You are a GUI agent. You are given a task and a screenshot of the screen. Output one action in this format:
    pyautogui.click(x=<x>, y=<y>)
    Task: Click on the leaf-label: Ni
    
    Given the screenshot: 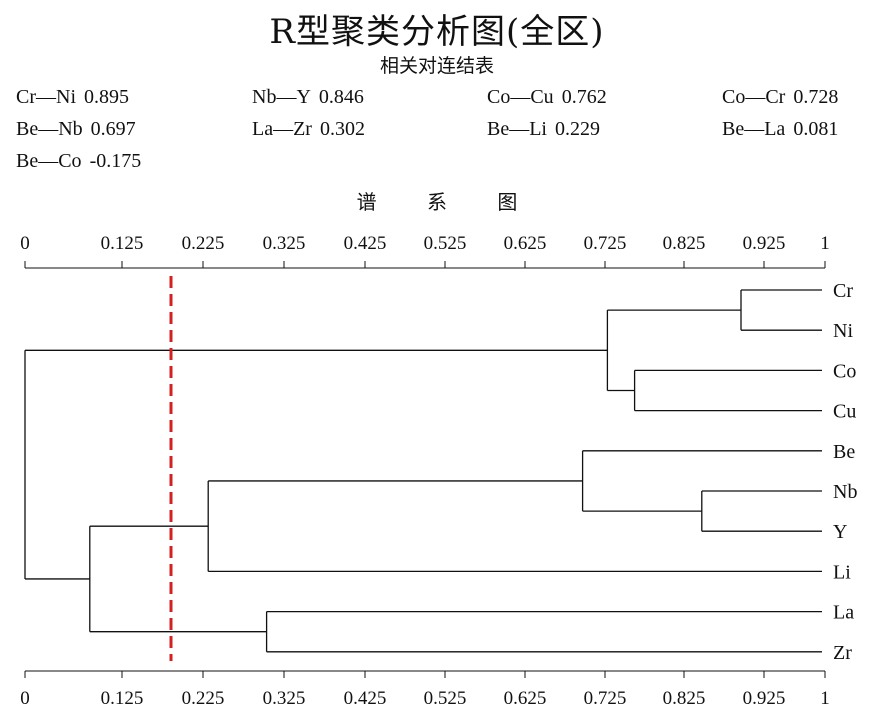 What is the action you would take?
    pyautogui.click(x=843, y=331)
    